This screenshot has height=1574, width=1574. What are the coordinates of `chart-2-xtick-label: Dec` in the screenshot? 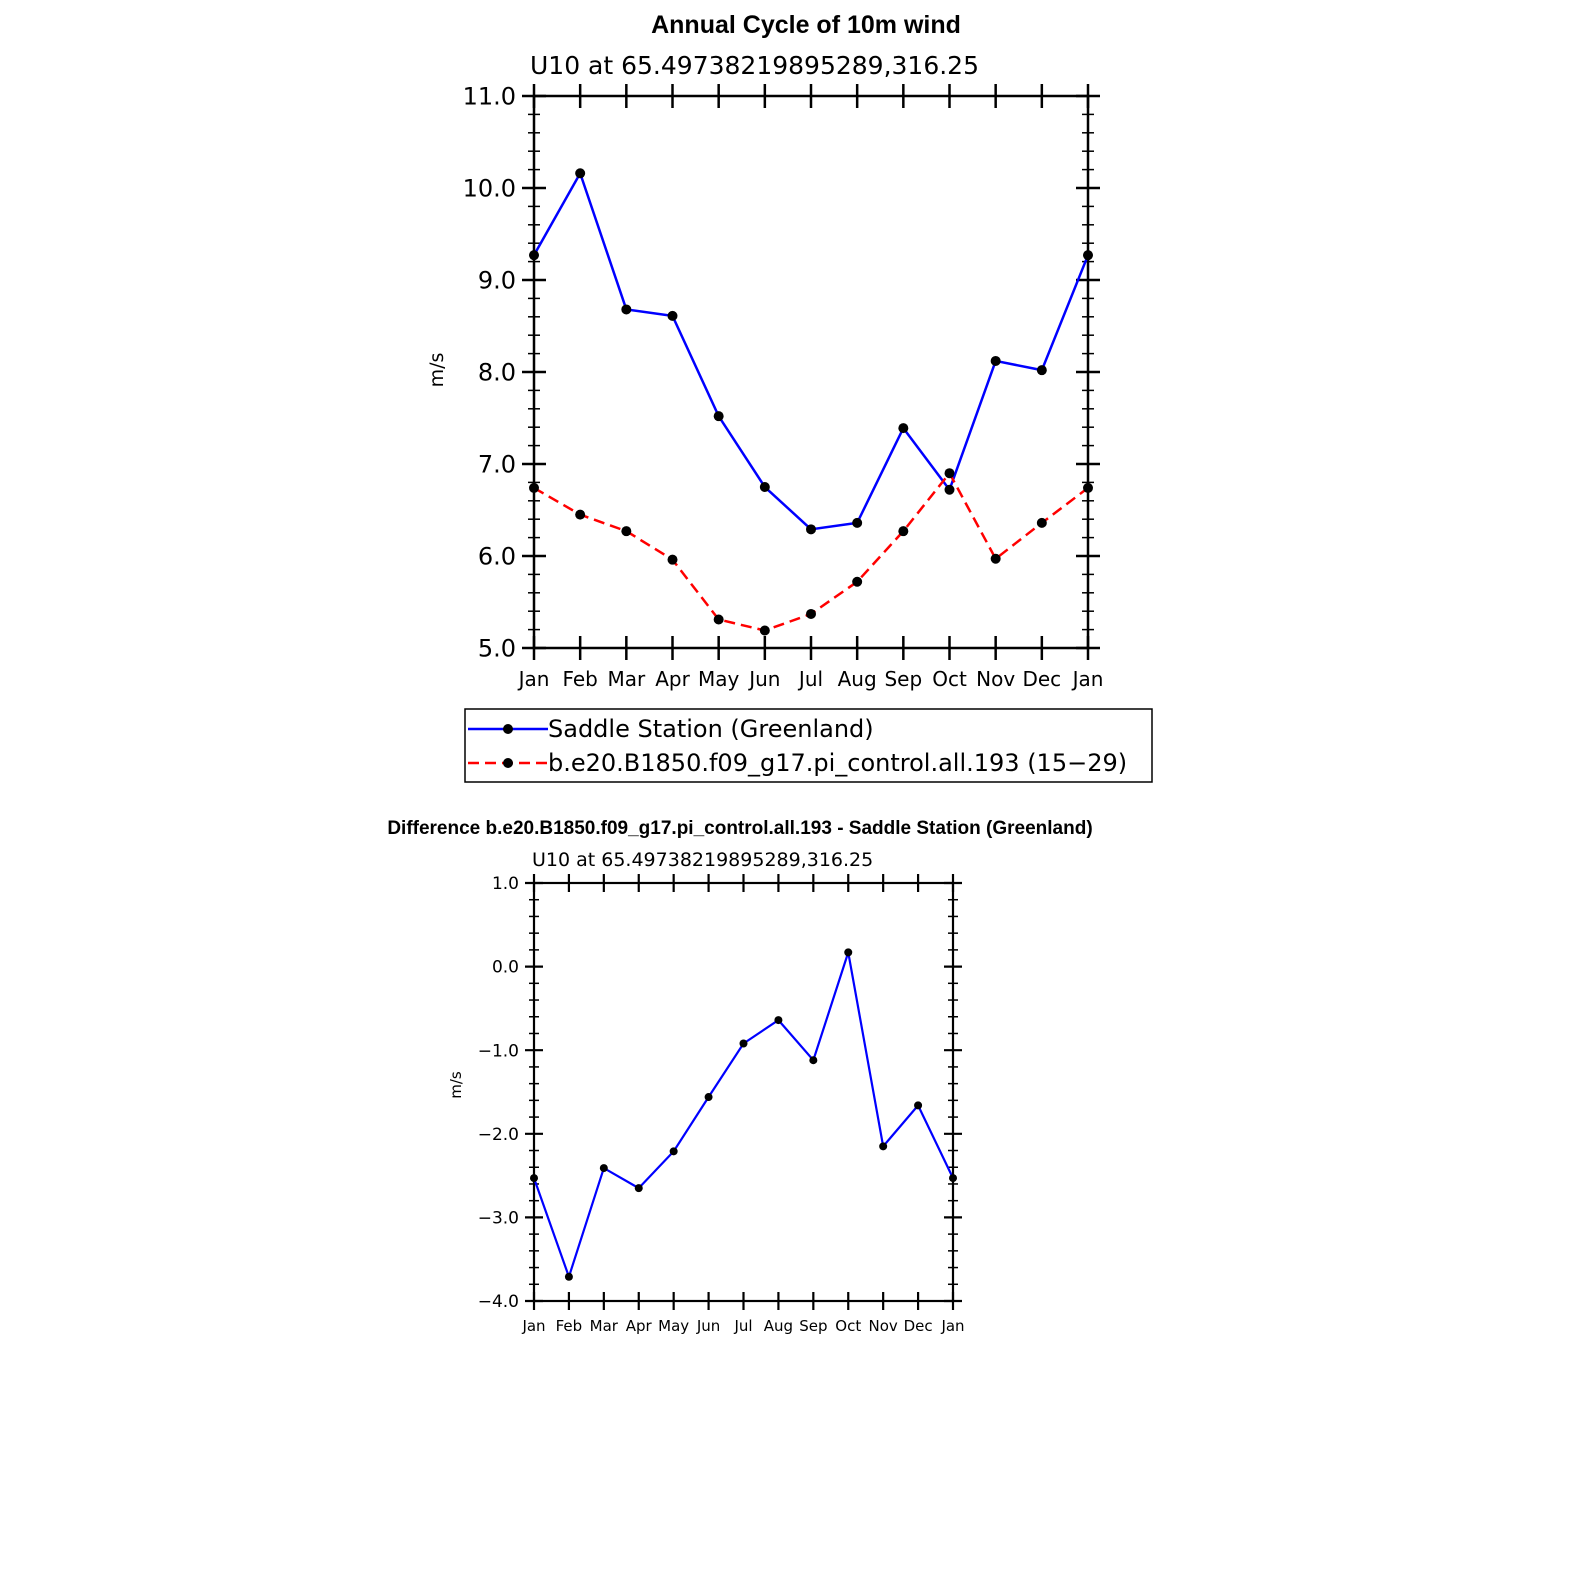 It's located at (918, 1326).